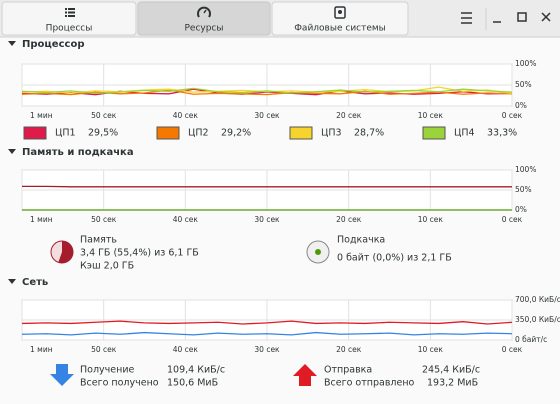  I want to click on send-icon, so click(305, 375).